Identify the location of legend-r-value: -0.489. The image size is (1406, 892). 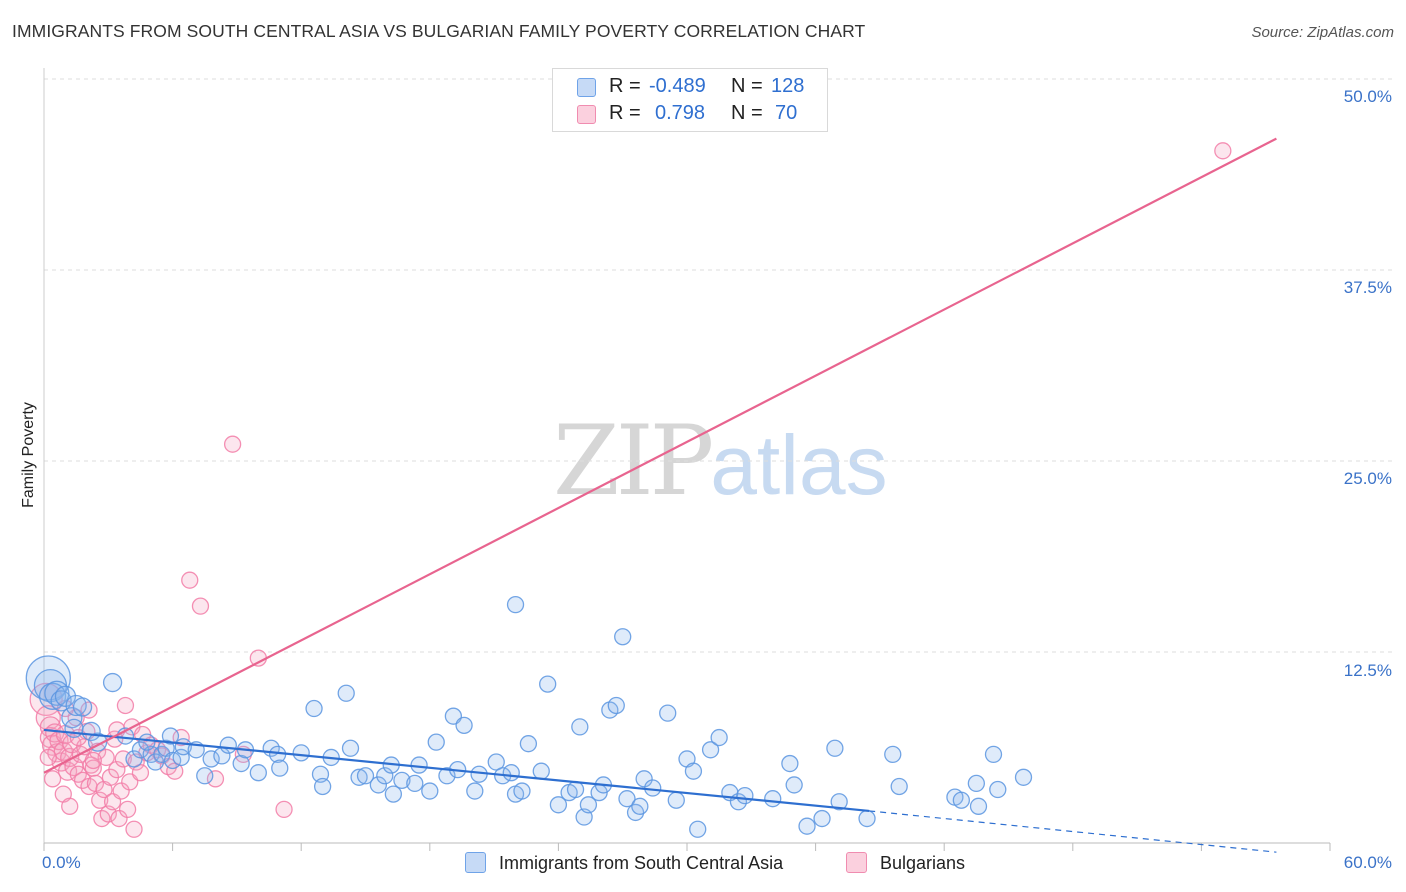
(677, 86).